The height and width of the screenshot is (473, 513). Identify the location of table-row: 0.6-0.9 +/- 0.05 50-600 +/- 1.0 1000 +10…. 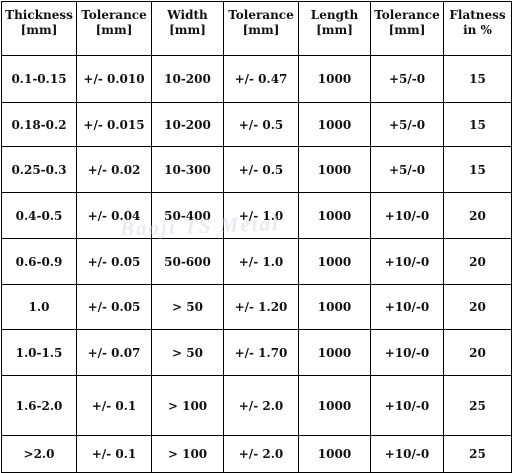
(256, 261).